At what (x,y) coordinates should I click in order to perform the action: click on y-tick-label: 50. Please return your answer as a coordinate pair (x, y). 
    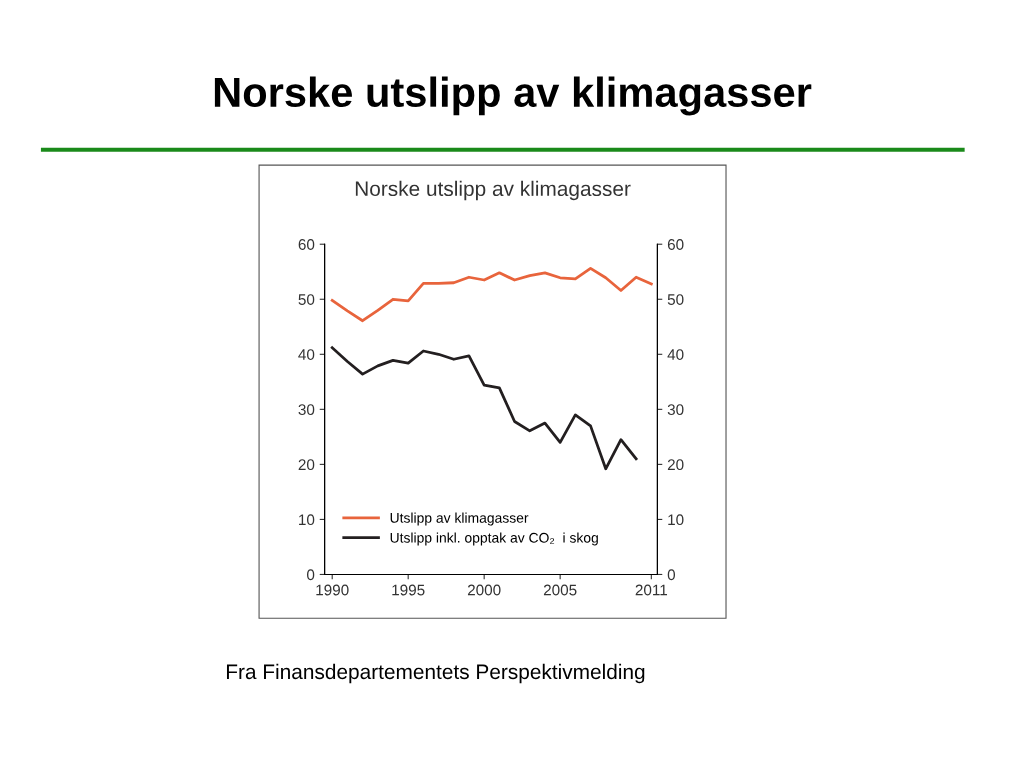
    Looking at the image, I should click on (306, 299).